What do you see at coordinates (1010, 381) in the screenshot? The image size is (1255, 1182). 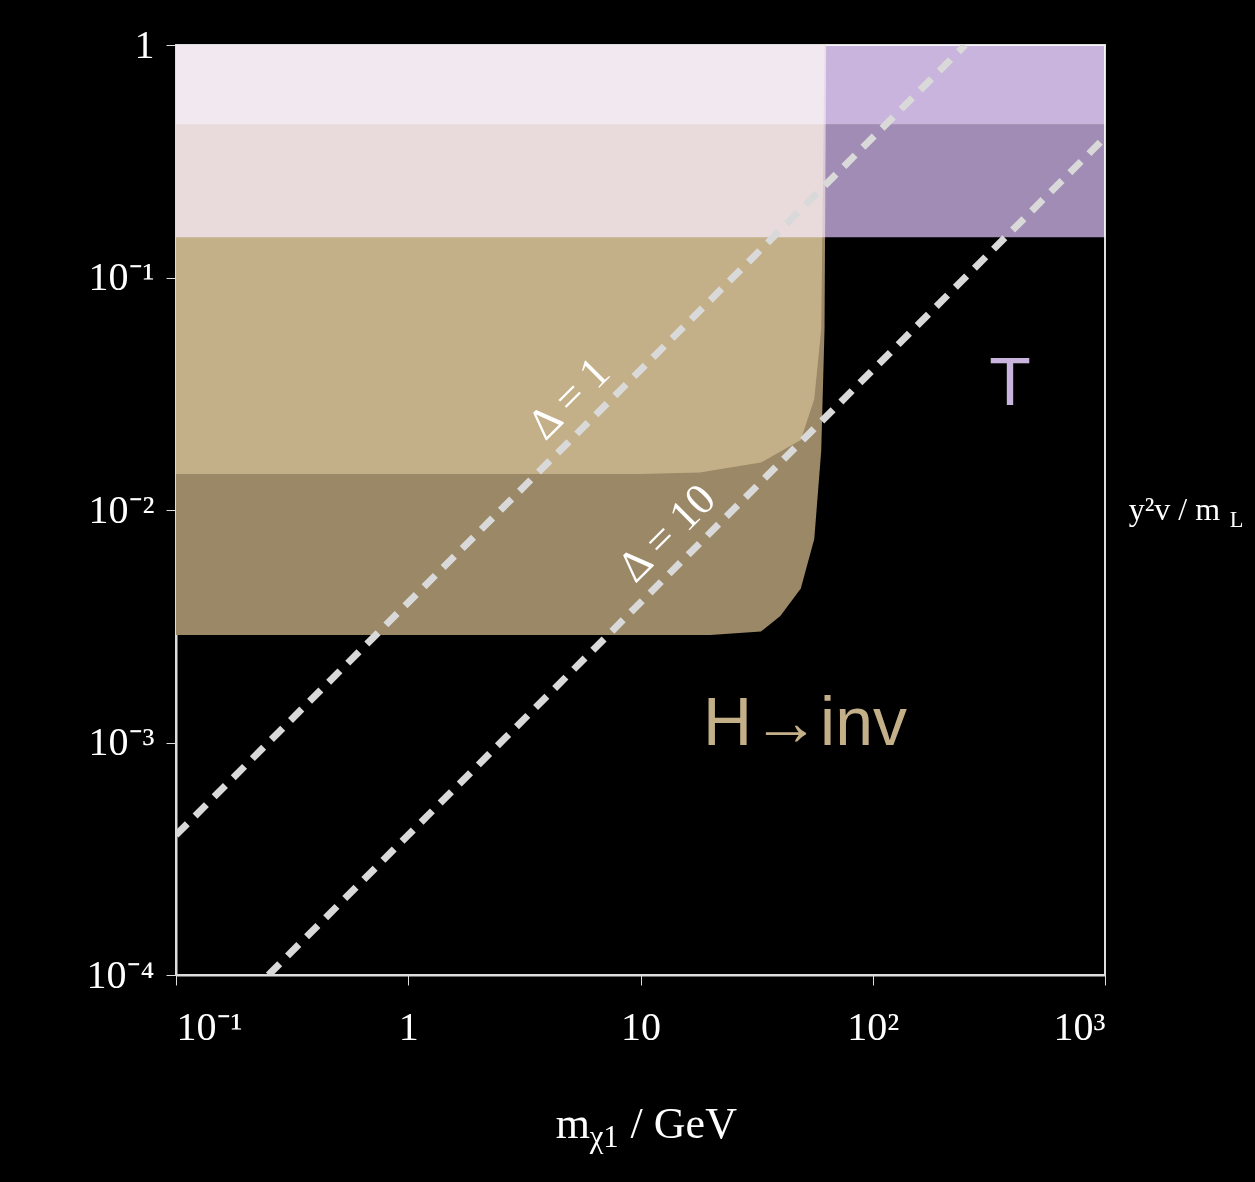 I see `annotation: T` at bounding box center [1010, 381].